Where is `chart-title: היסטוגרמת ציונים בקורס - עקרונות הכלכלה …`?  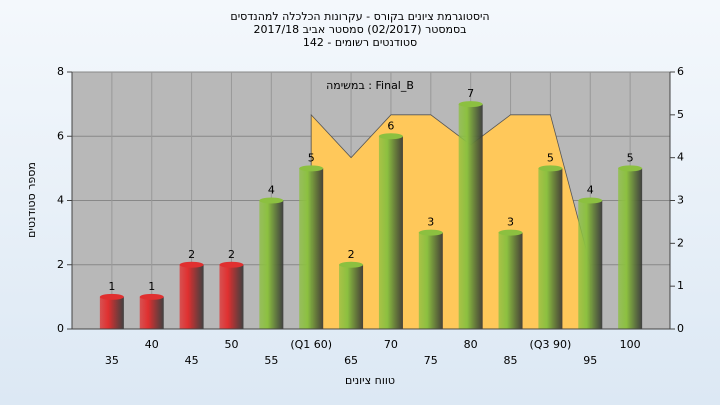
chart-title: היסטוגרמת ציונים בקורס - עקרונות הכלכלה … is located at coordinates (359, 16).